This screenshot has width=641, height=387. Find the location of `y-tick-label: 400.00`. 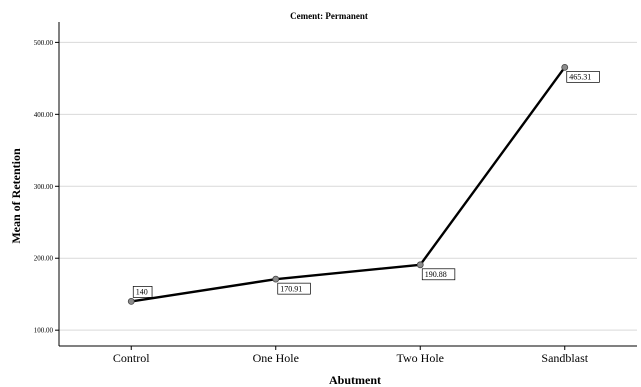

y-tick-label: 400.00 is located at coordinates (44, 115).